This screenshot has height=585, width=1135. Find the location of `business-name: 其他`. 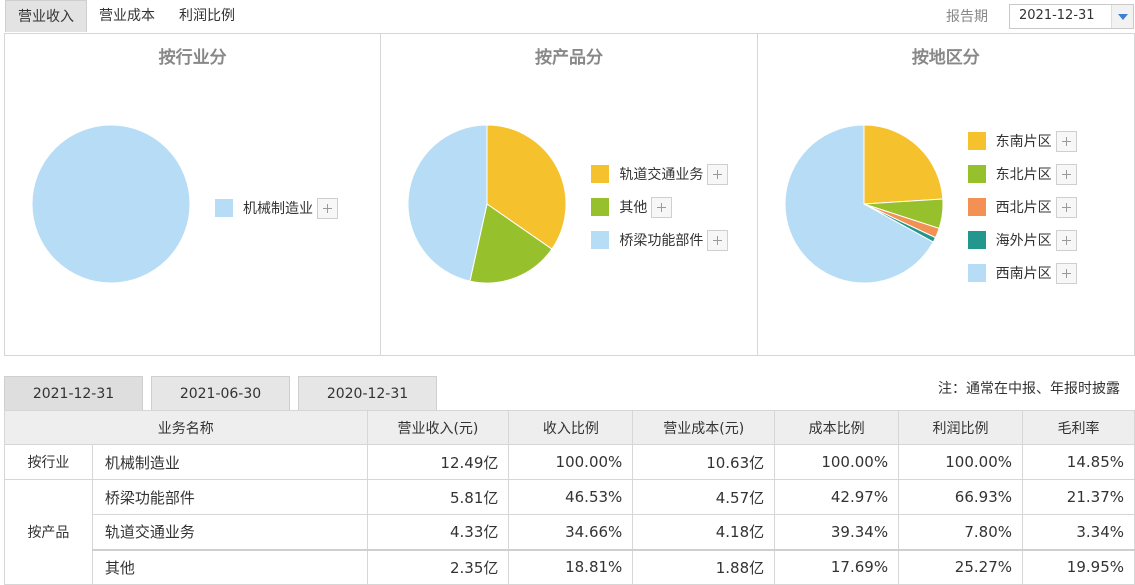

business-name: 其他 is located at coordinates (229, 566).